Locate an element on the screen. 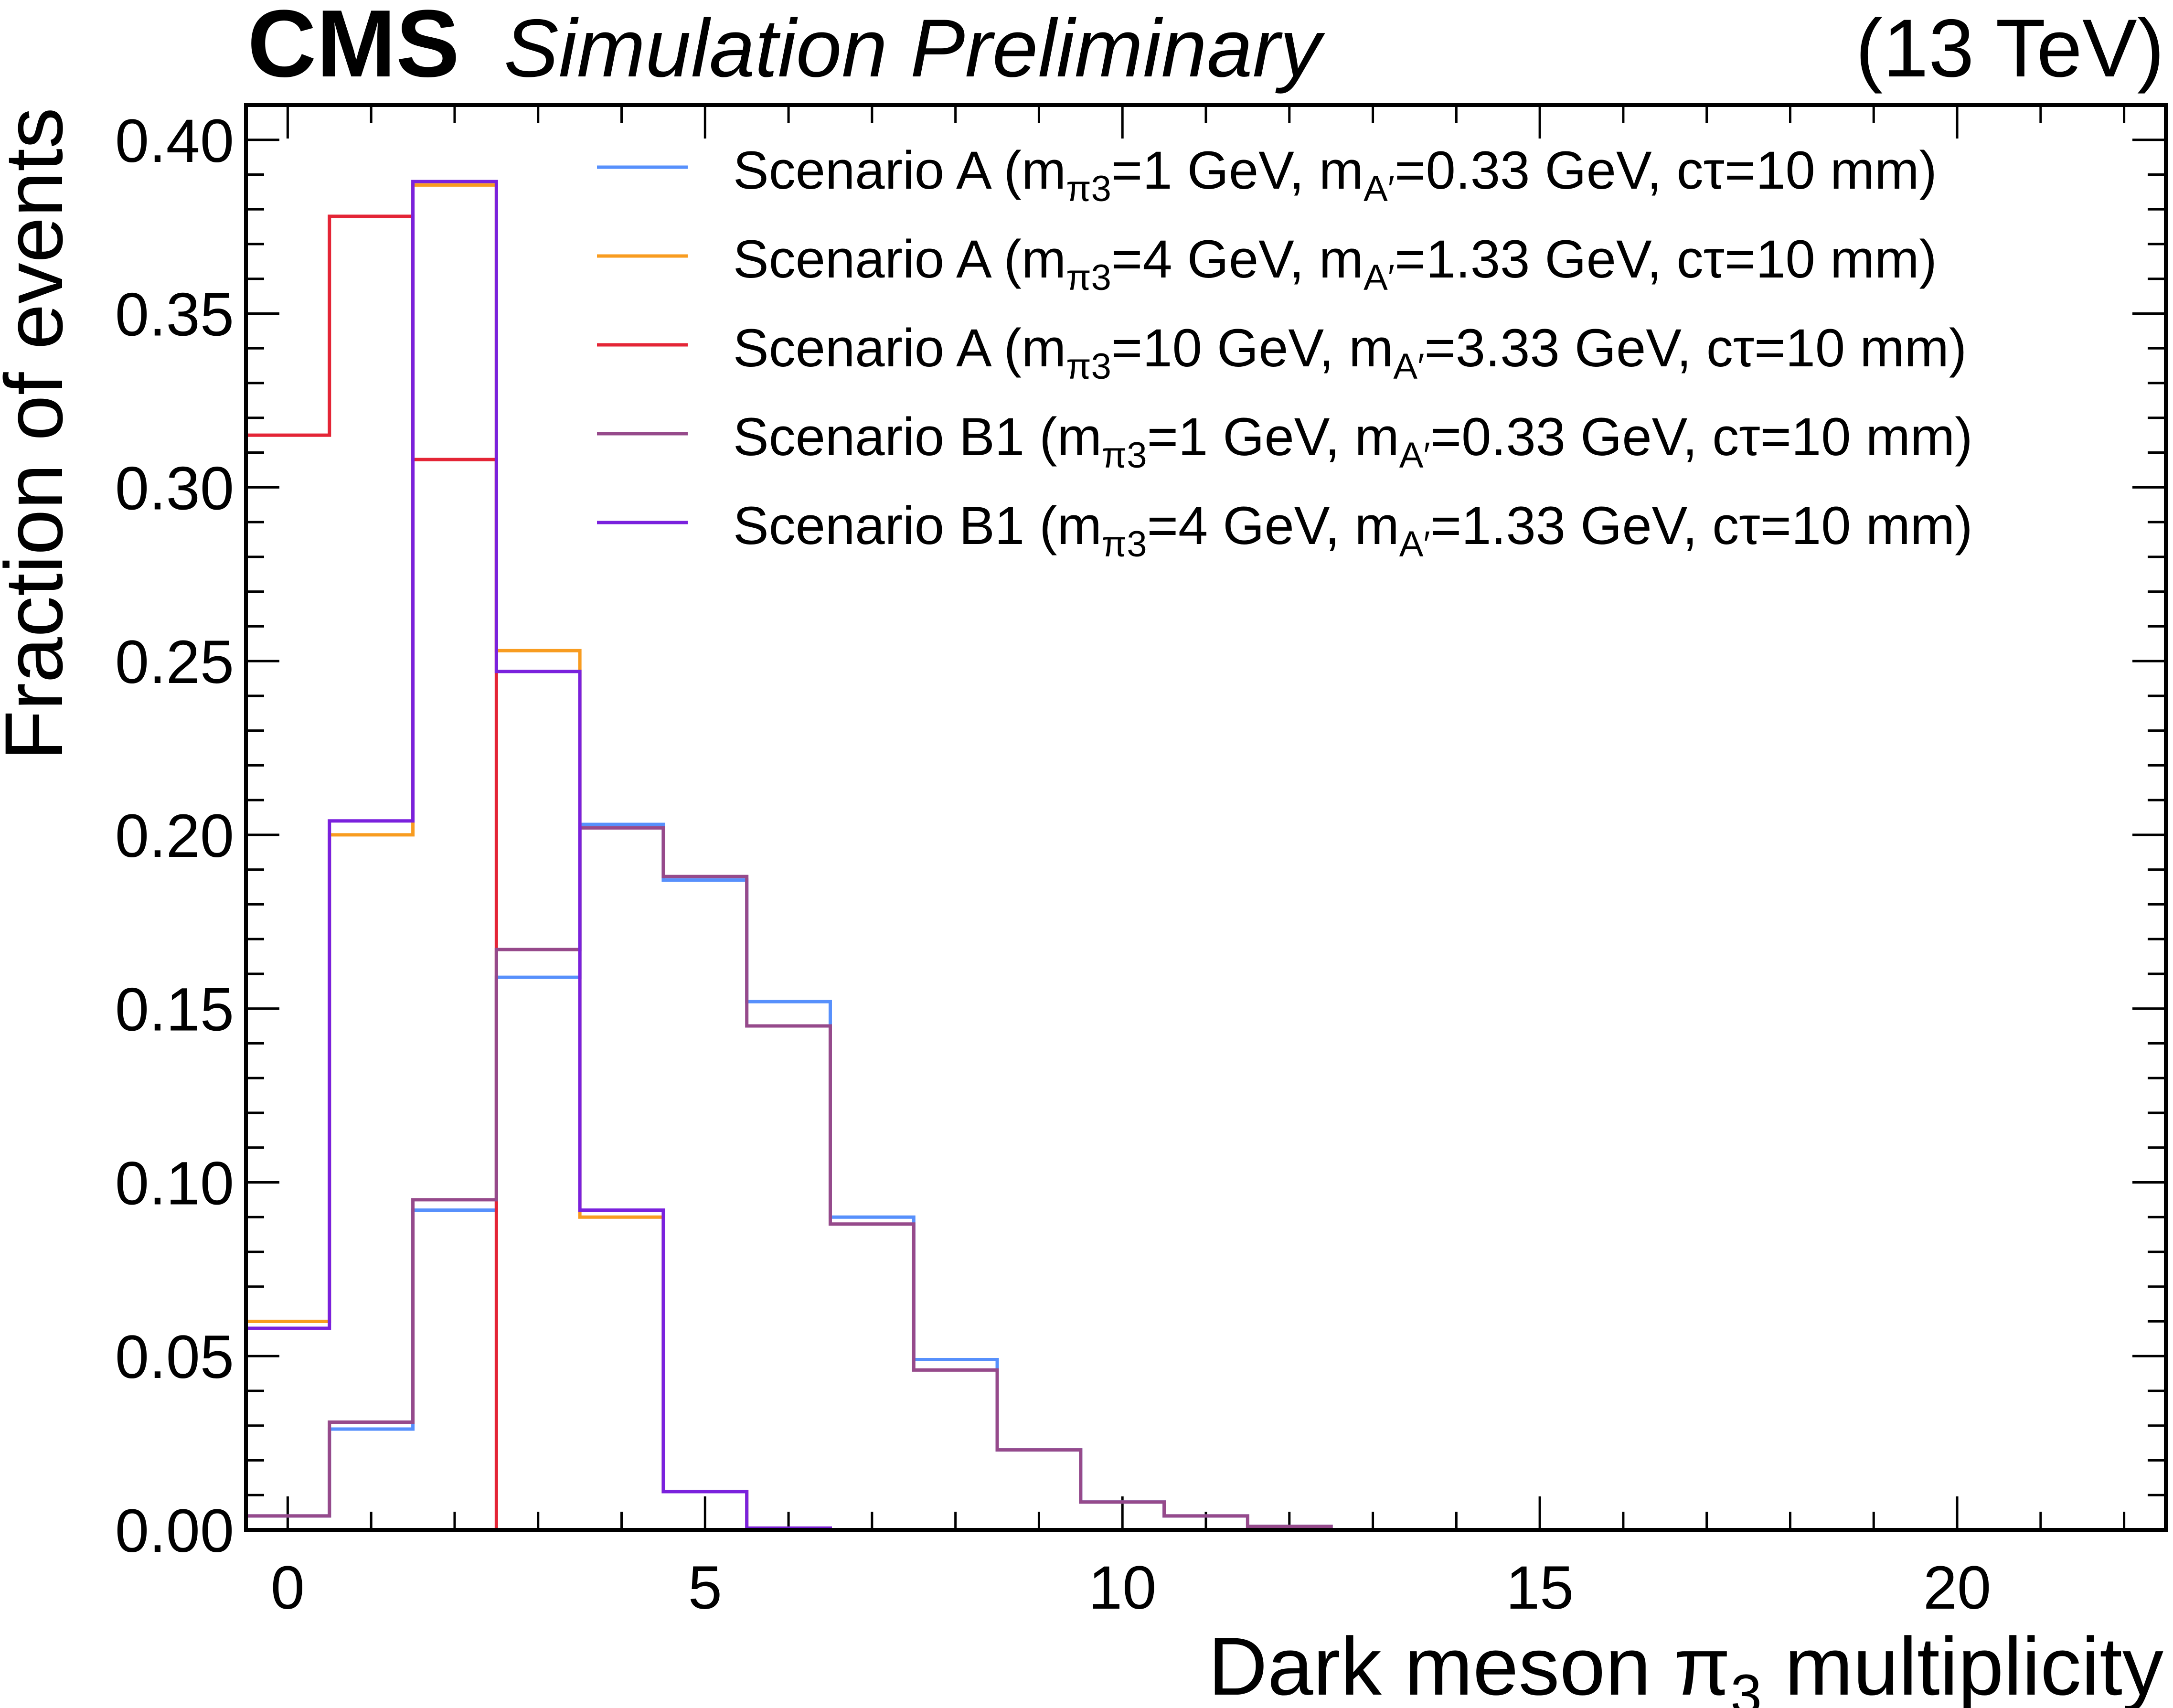  y-tick-label: 0.00 is located at coordinates (175, 1531).